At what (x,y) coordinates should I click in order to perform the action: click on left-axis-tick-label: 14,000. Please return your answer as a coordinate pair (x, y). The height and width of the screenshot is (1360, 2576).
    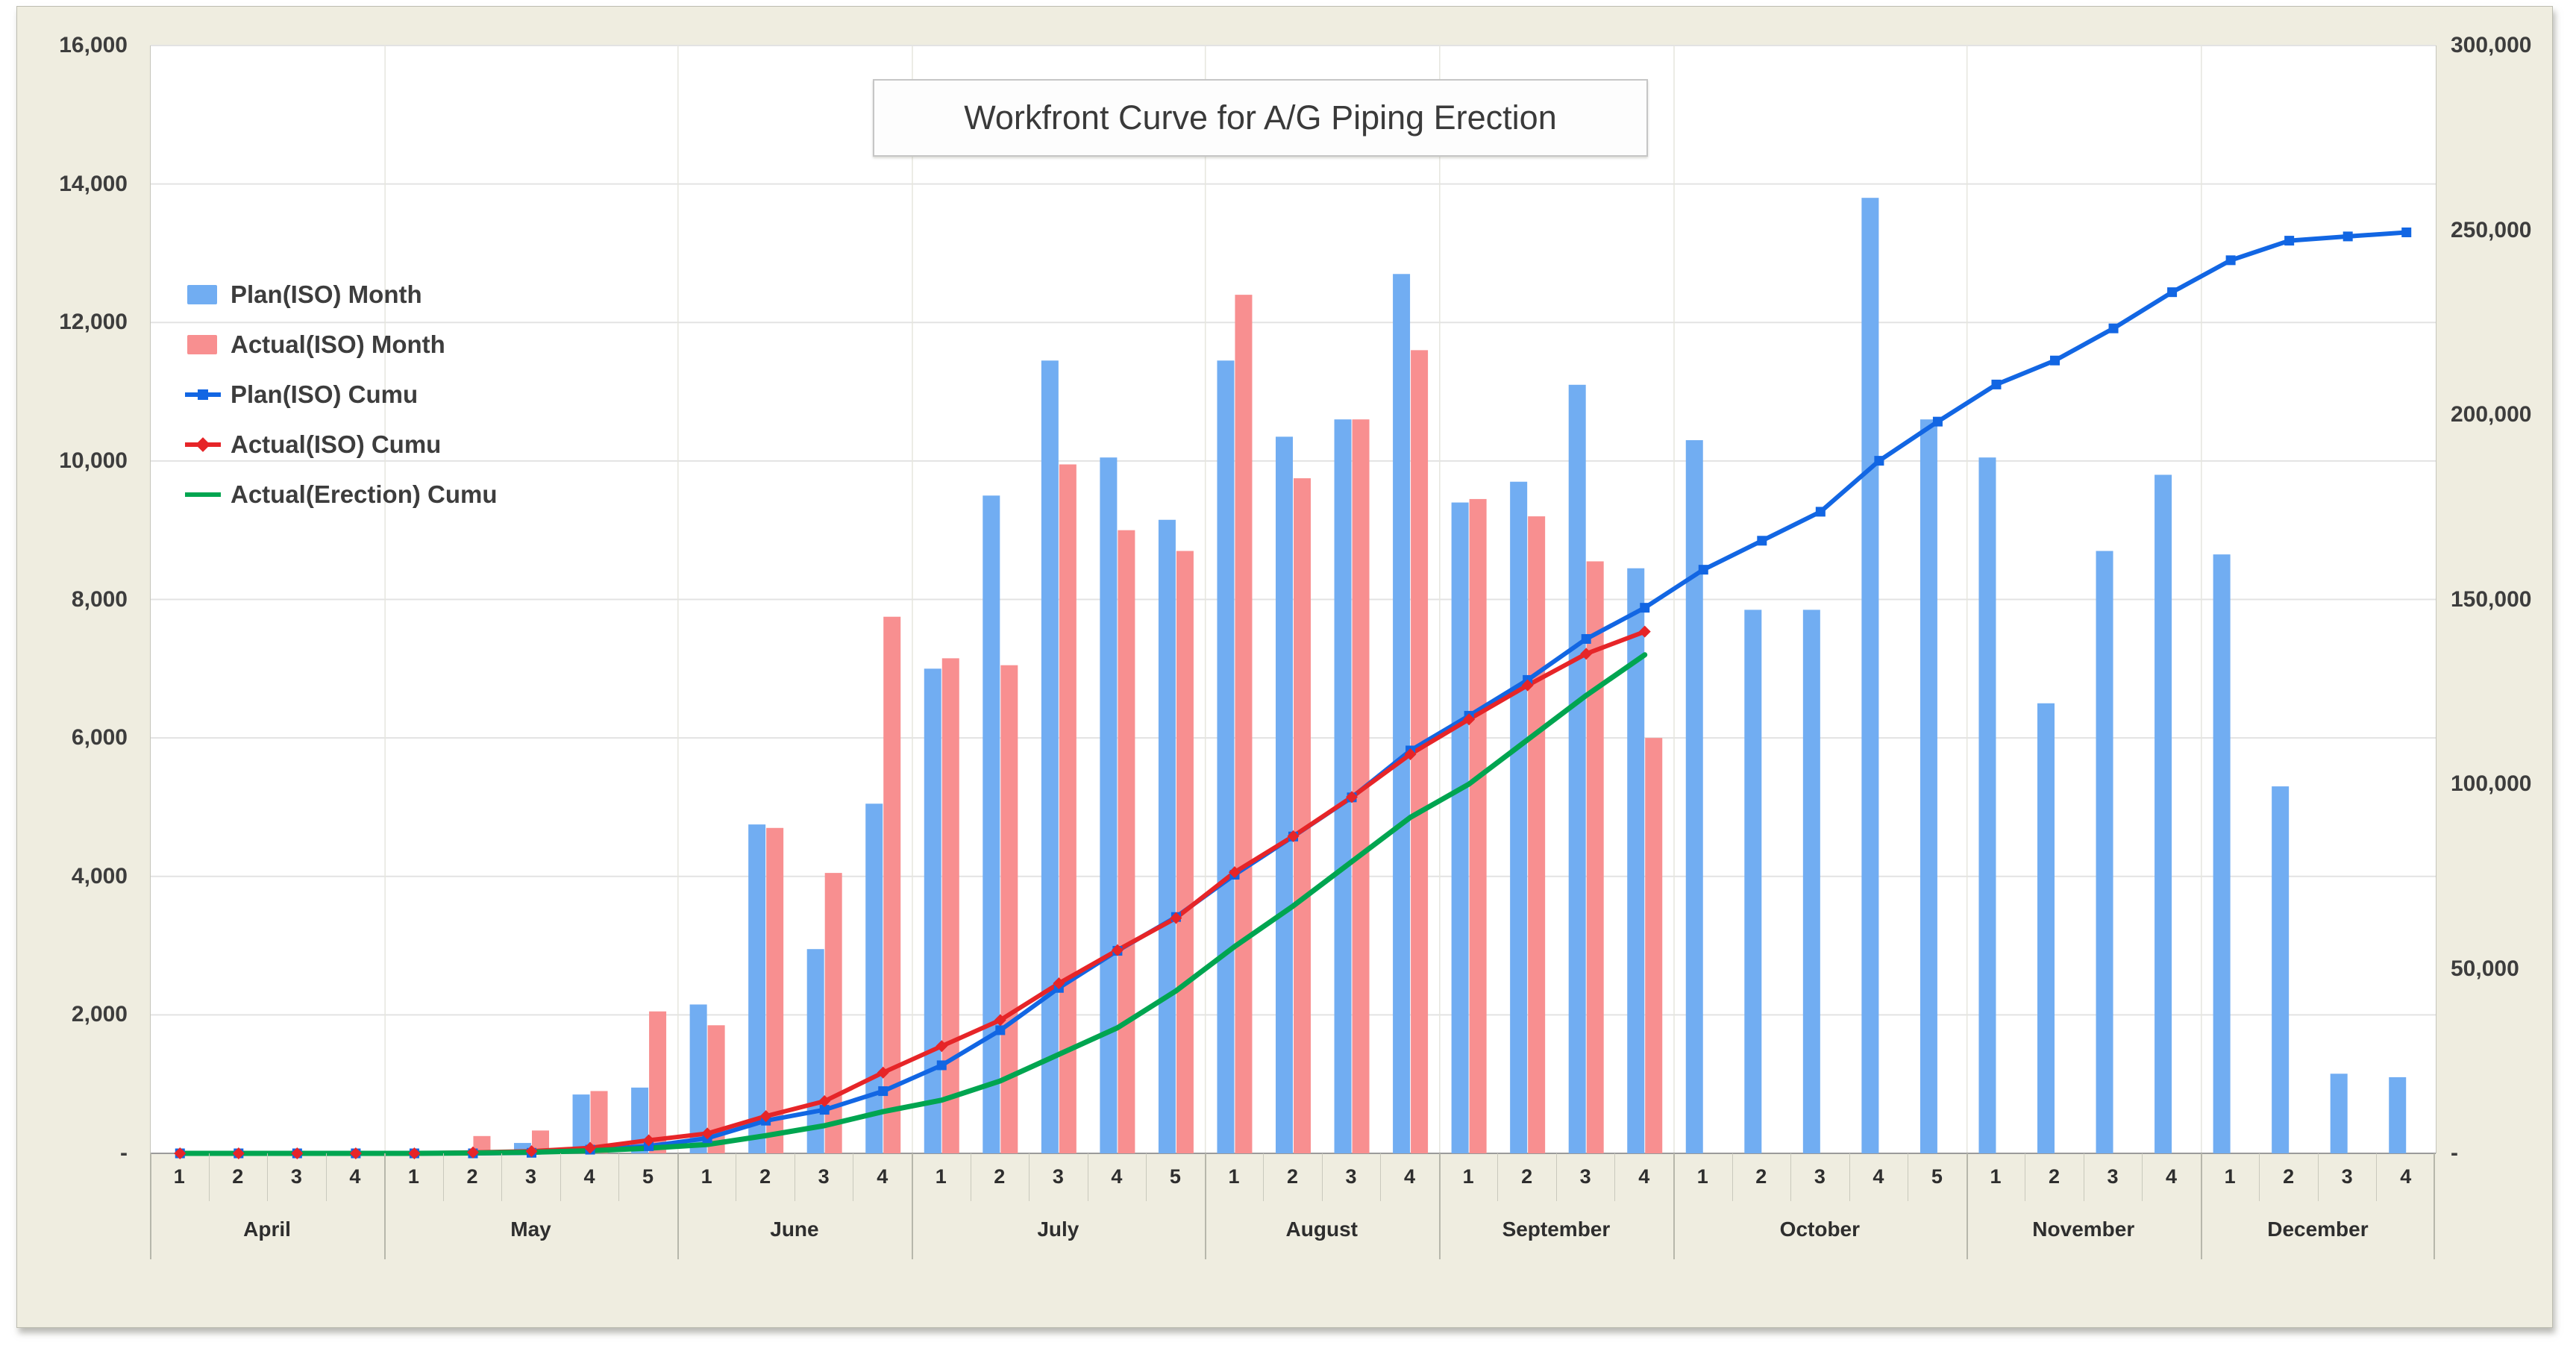
    Looking at the image, I should click on (93, 183).